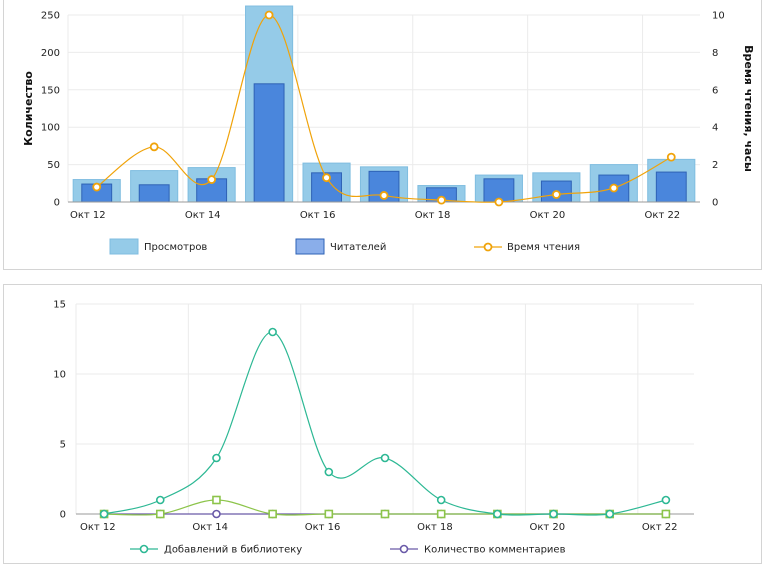  Describe the element at coordinates (748, 108) in the screenshot. I see `y2-axis-title: Время чтения, часы` at that location.